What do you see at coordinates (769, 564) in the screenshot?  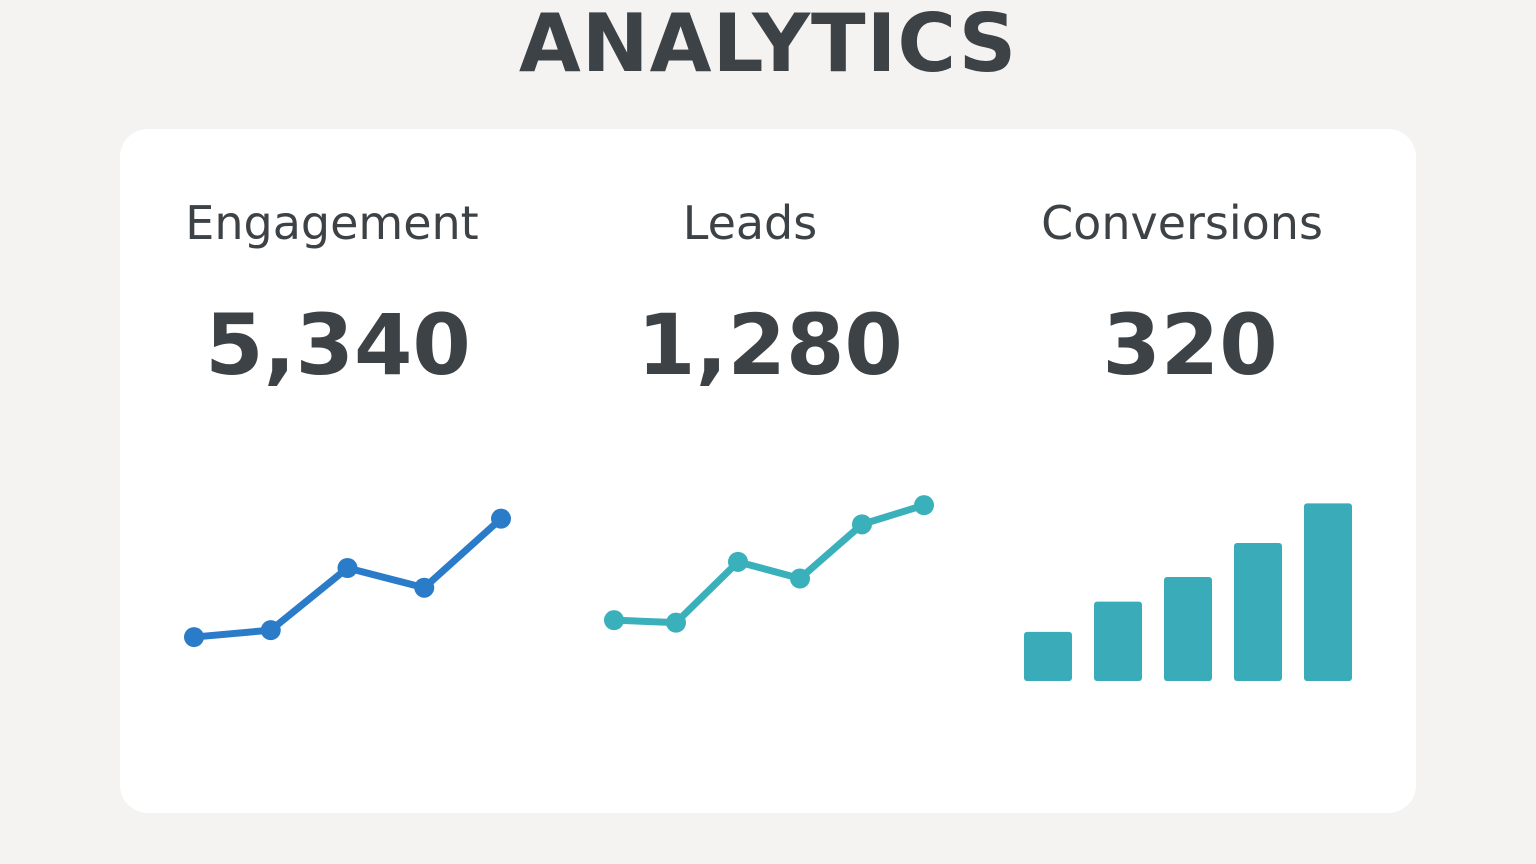 I see `leads-line` at bounding box center [769, 564].